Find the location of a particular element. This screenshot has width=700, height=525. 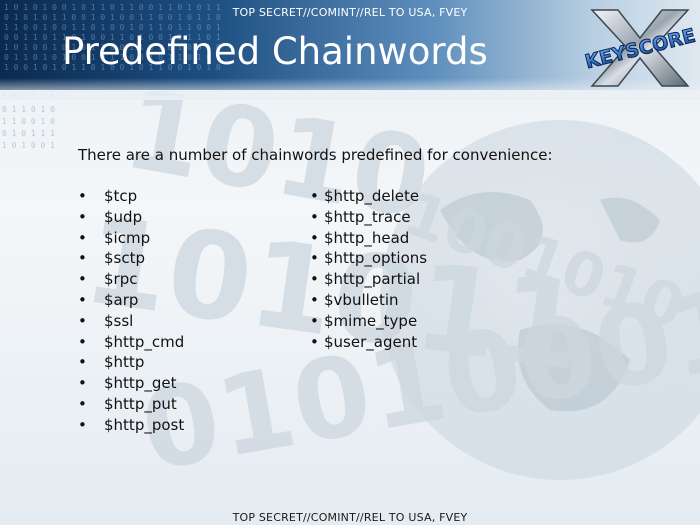

chainword-label: $http_get is located at coordinates (140, 383).